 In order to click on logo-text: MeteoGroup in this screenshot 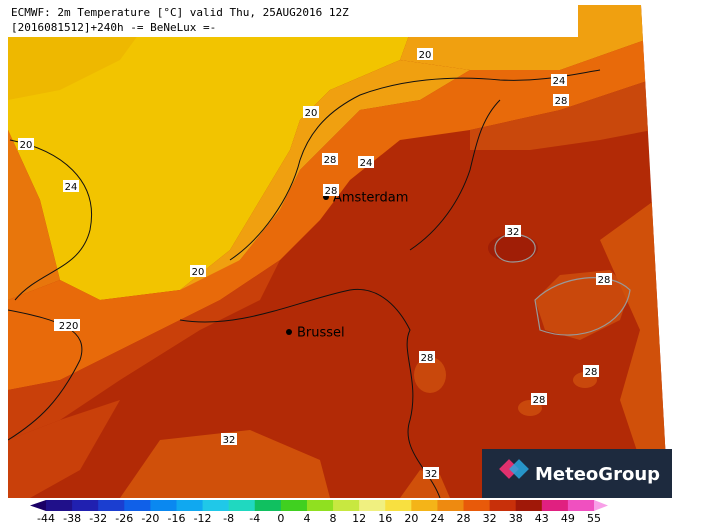, I will do `click(597, 474)`.